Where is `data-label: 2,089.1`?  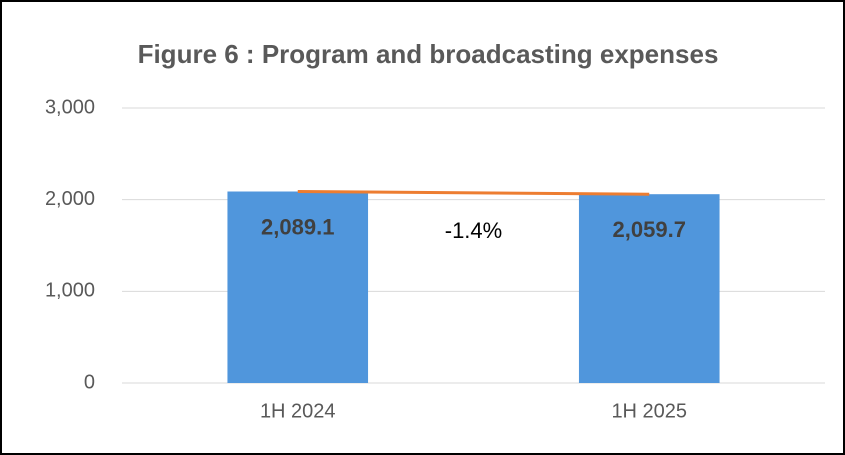
data-label: 2,089.1 is located at coordinates (297, 226).